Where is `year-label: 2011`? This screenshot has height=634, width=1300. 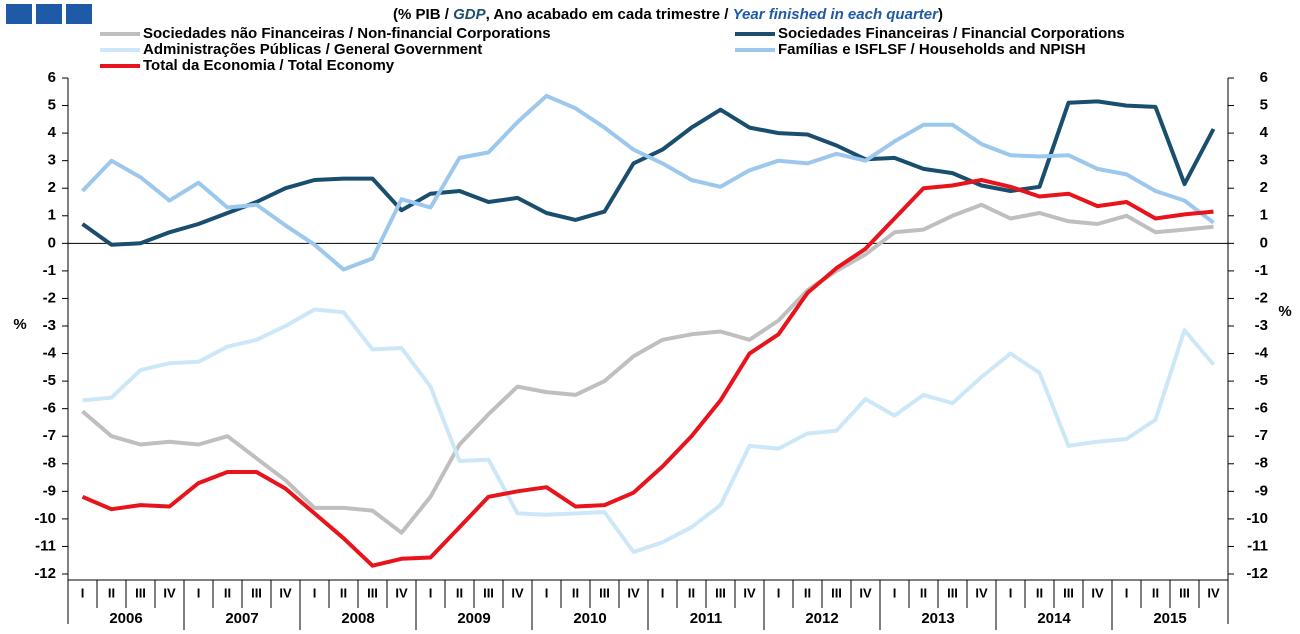
year-label: 2011 is located at coordinates (706, 618).